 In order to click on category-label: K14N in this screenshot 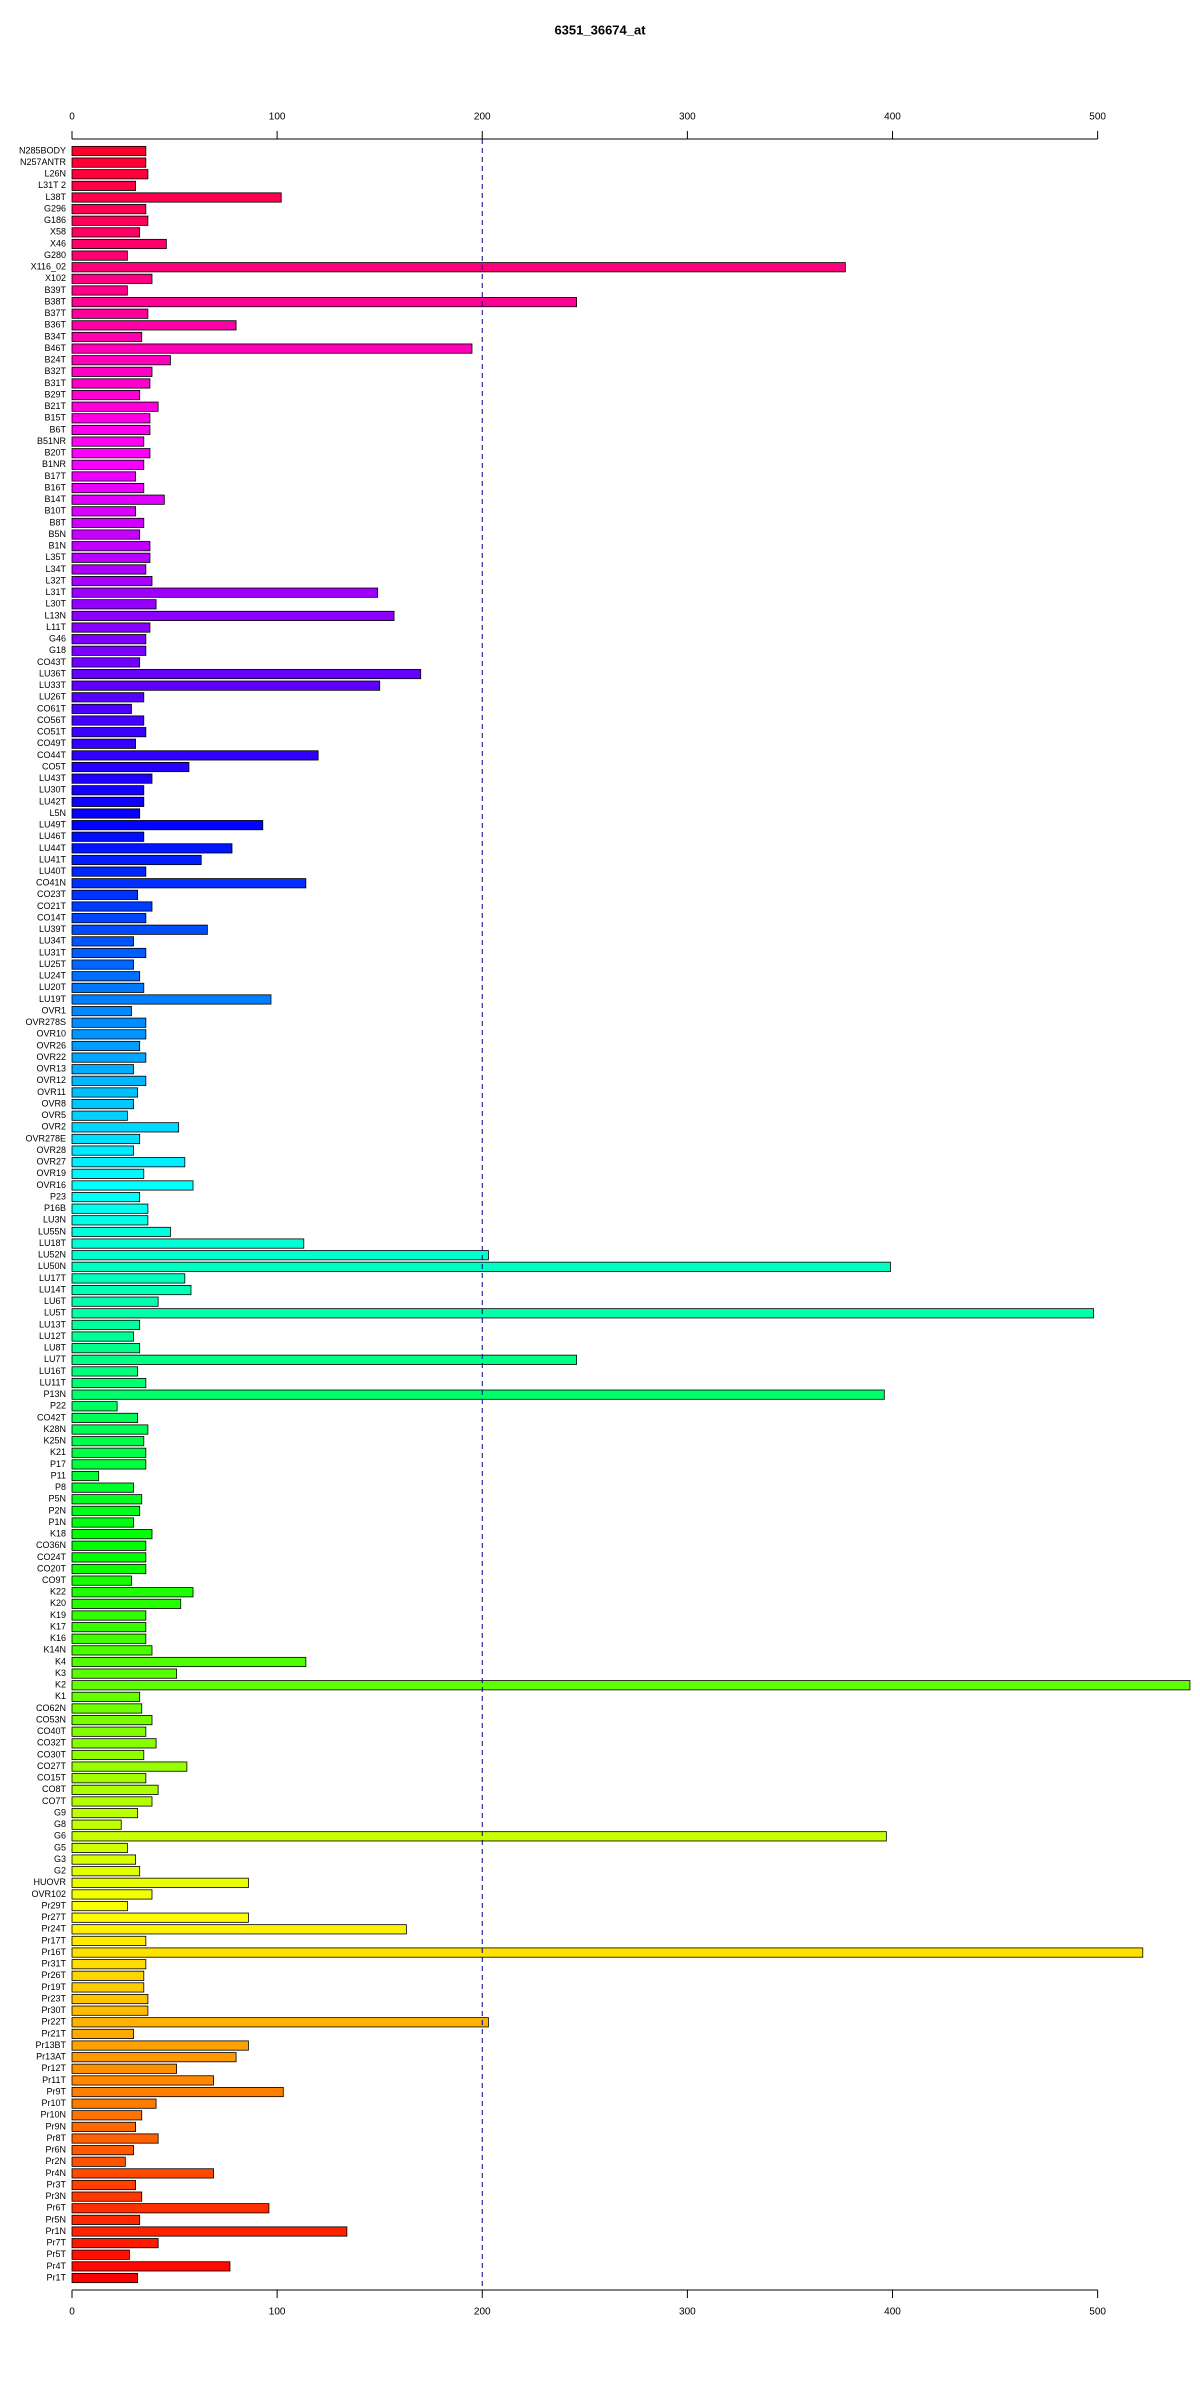, I will do `click(54, 1650)`.